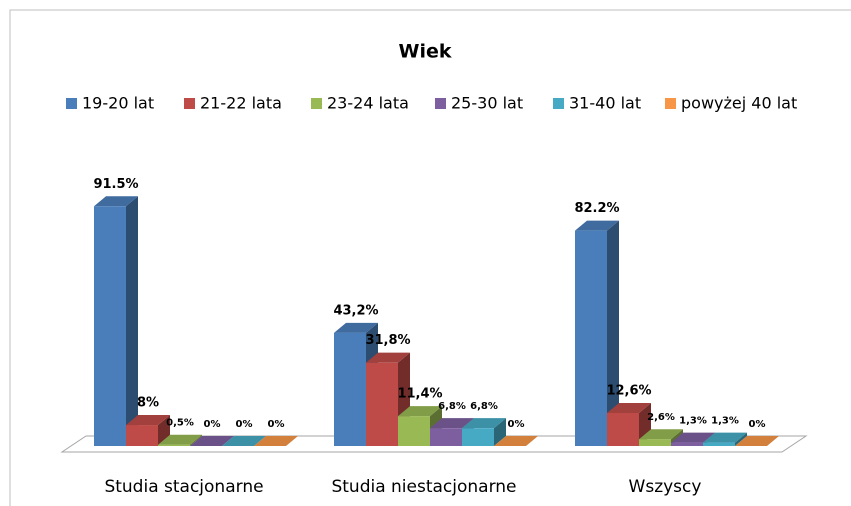 The image size is (851, 506). What do you see at coordinates (423, 487) in the screenshot?
I see `x-tick-label: Studia niestacjonarne` at bounding box center [423, 487].